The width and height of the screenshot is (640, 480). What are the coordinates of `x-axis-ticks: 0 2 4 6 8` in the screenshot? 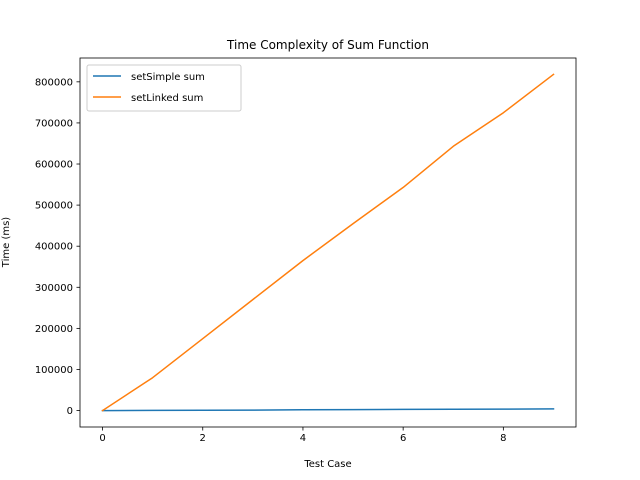 It's located at (303, 435).